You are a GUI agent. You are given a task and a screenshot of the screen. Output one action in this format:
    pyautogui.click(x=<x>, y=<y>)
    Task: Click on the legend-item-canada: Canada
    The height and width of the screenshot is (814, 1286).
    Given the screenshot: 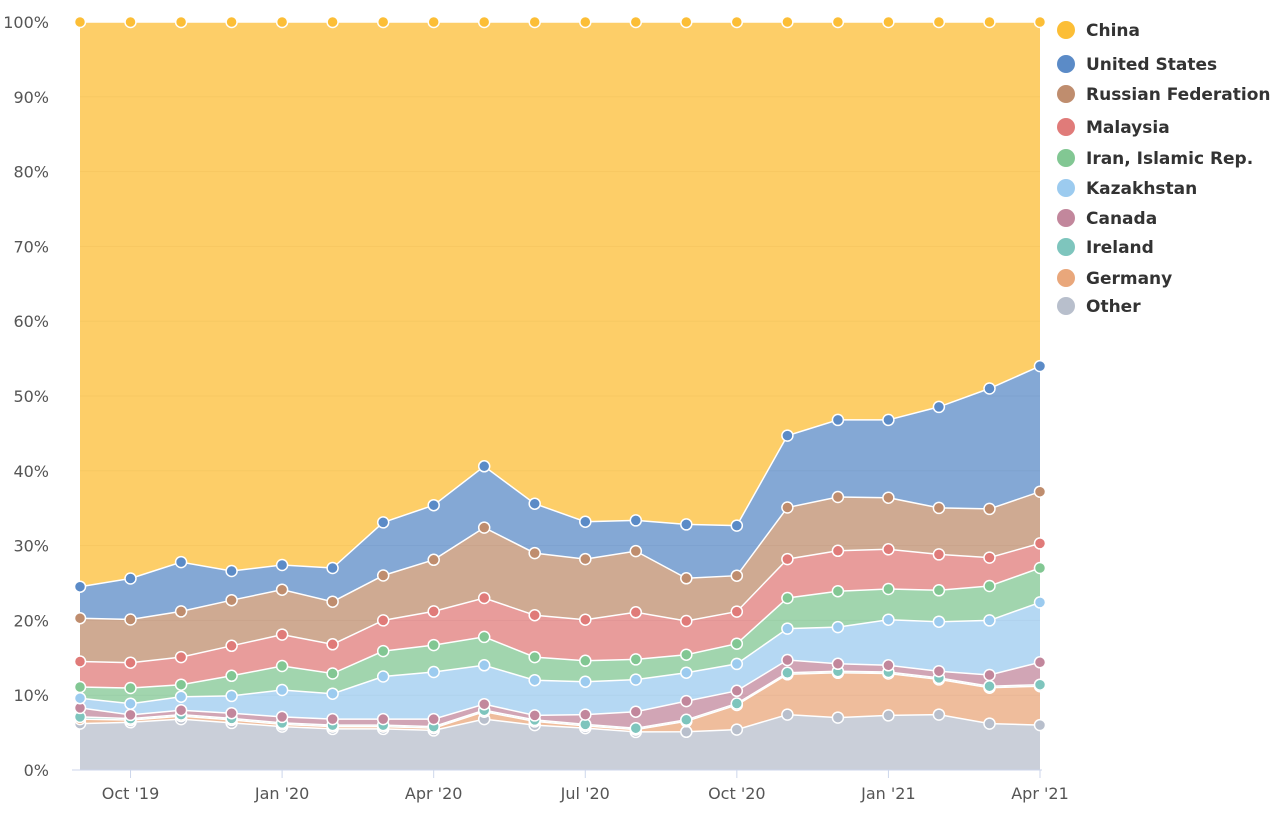 What is the action you would take?
    pyautogui.click(x=1107, y=219)
    